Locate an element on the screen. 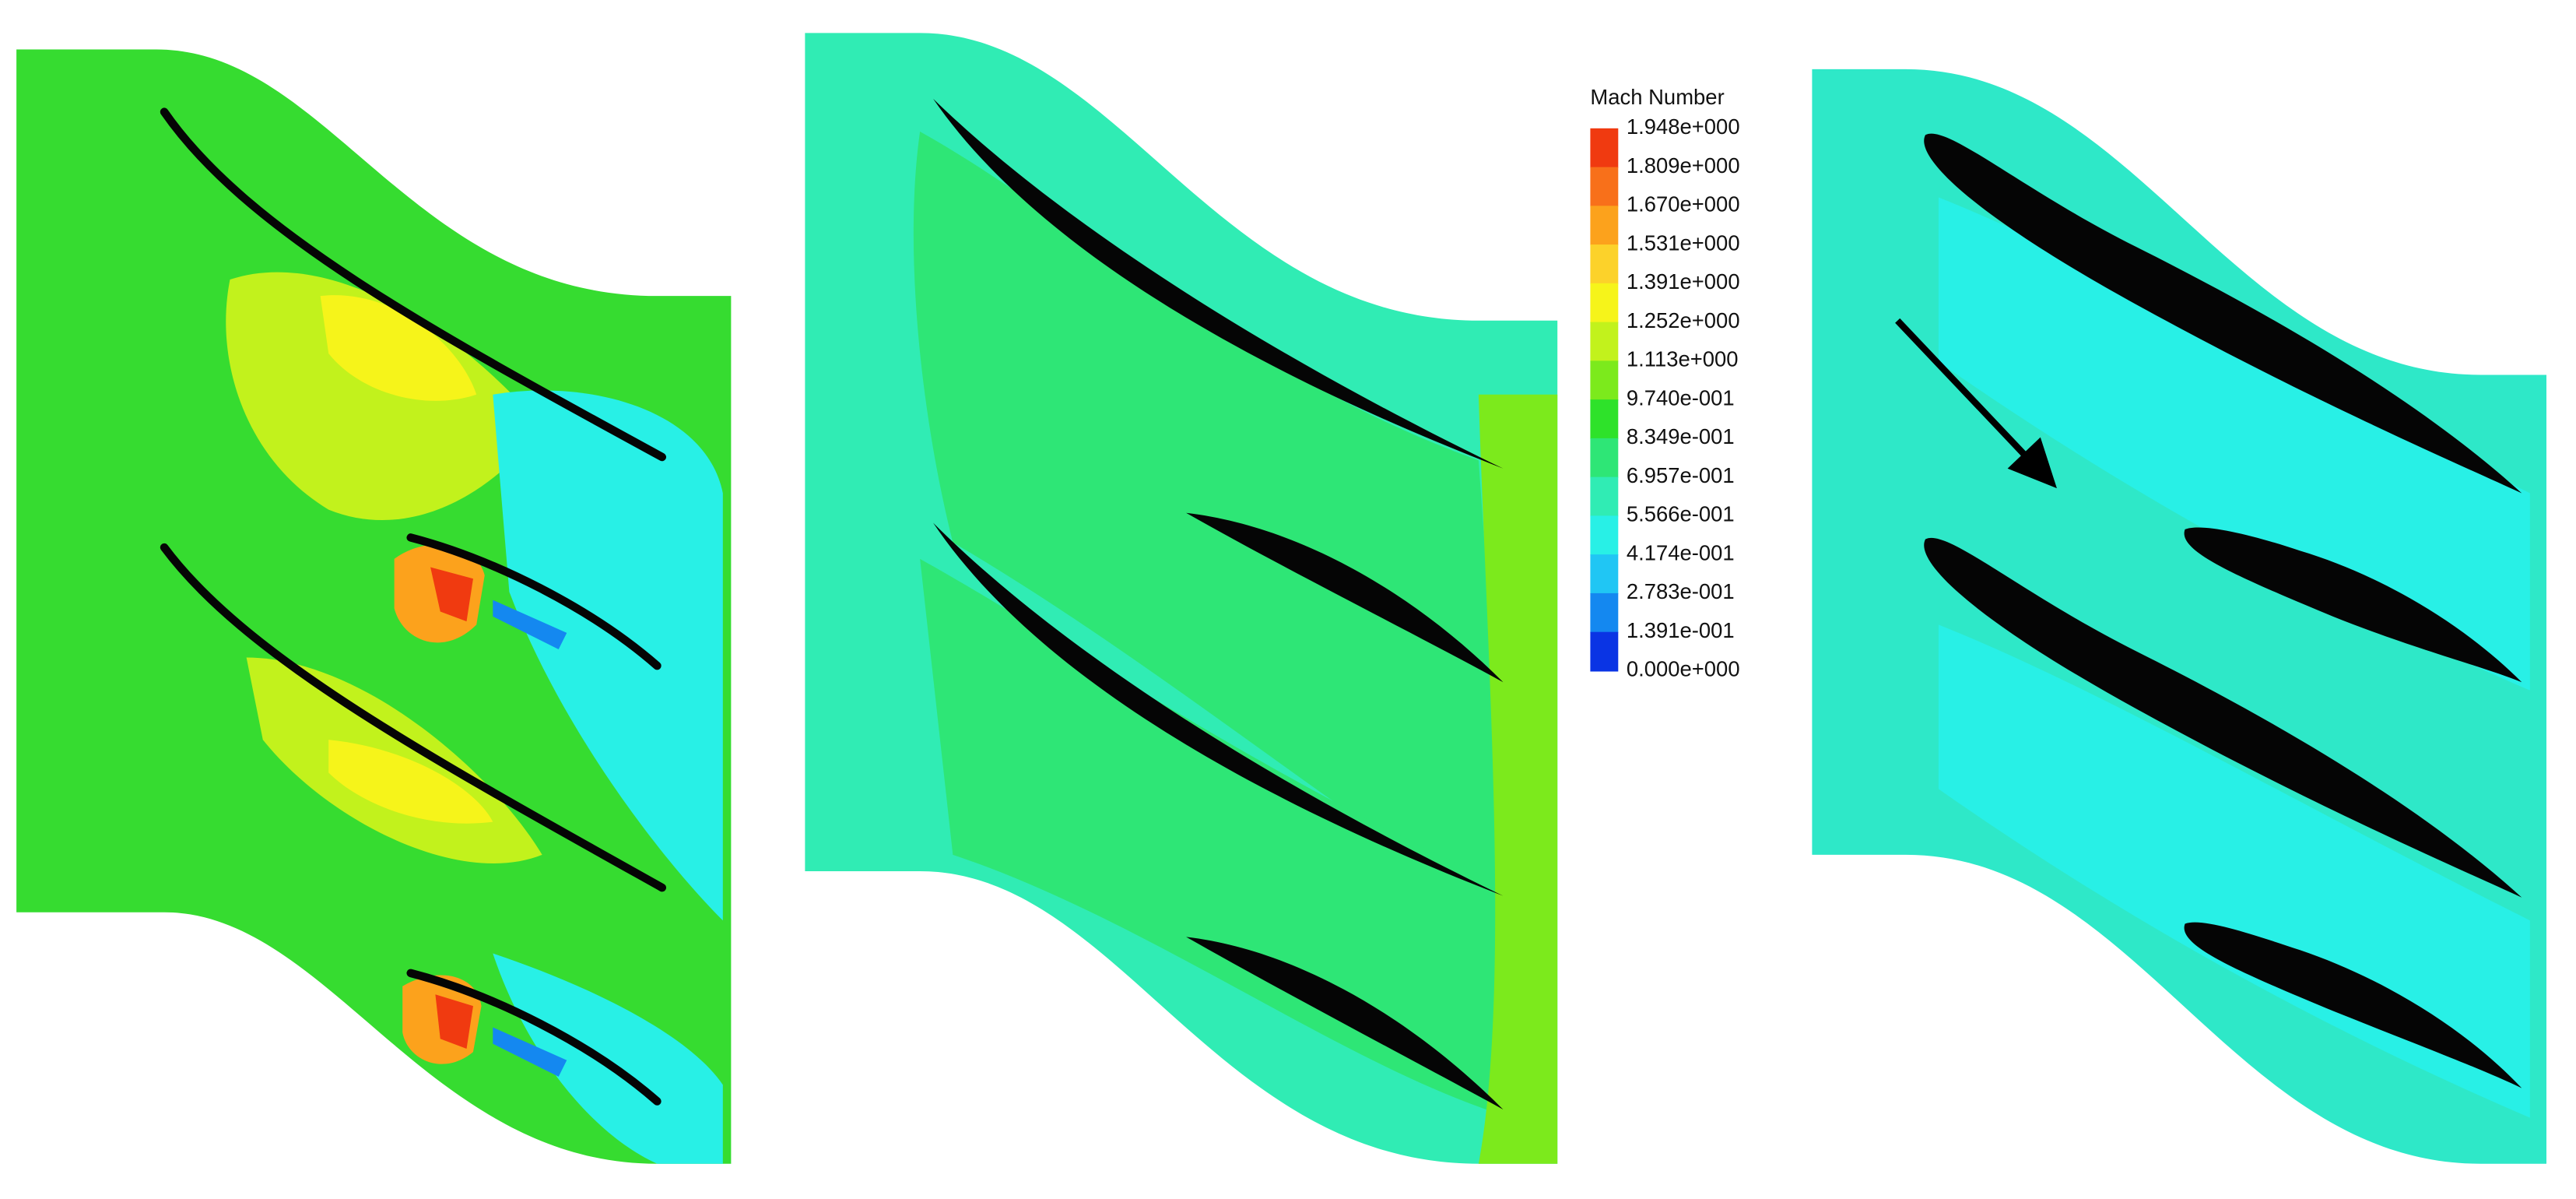 This screenshot has height=1199, width=2576. legend-label: 1.948e+000 is located at coordinates (1684, 127).